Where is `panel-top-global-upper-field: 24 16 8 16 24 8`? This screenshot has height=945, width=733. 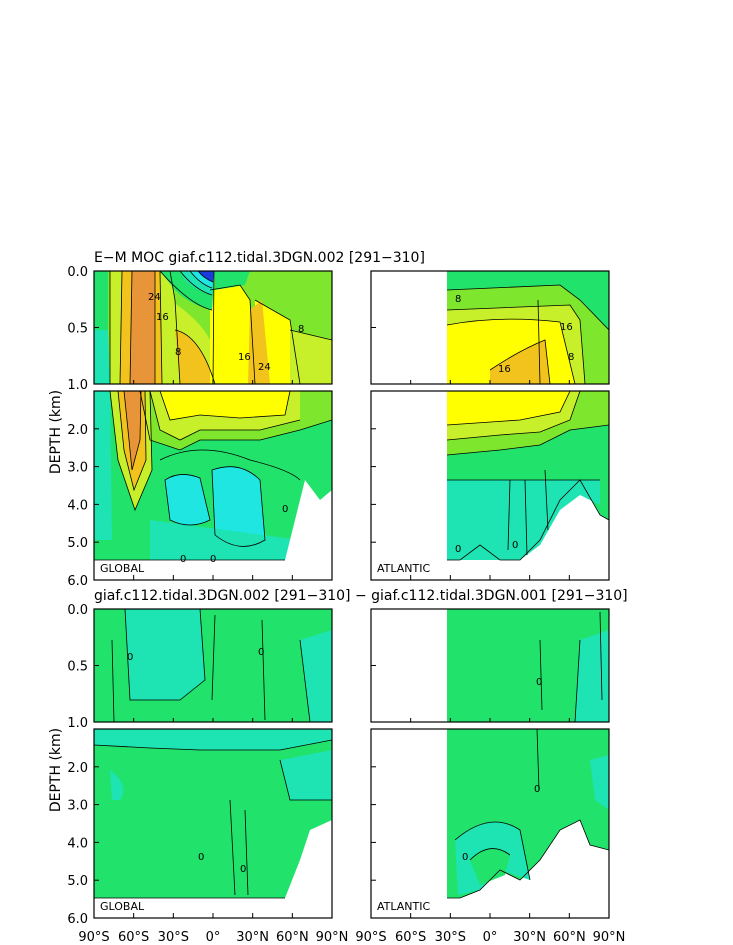 panel-top-global-upper-field: 24 16 8 16 24 8 is located at coordinates (213, 327).